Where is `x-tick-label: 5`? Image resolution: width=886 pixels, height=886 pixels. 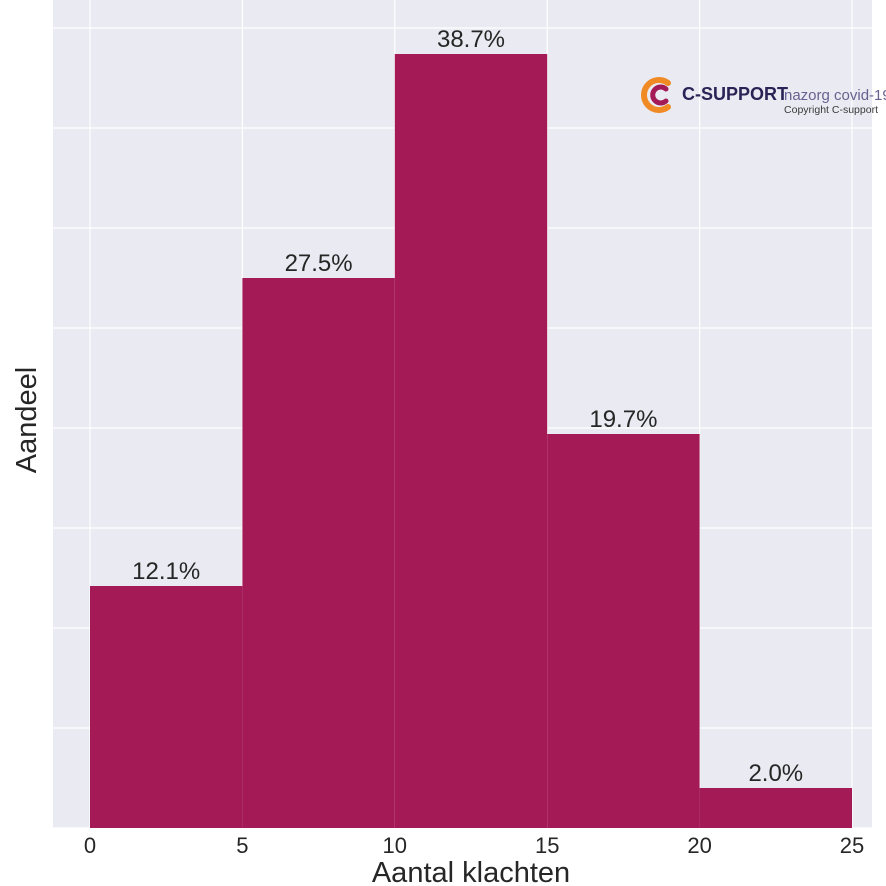 x-tick-label: 5 is located at coordinates (242, 845).